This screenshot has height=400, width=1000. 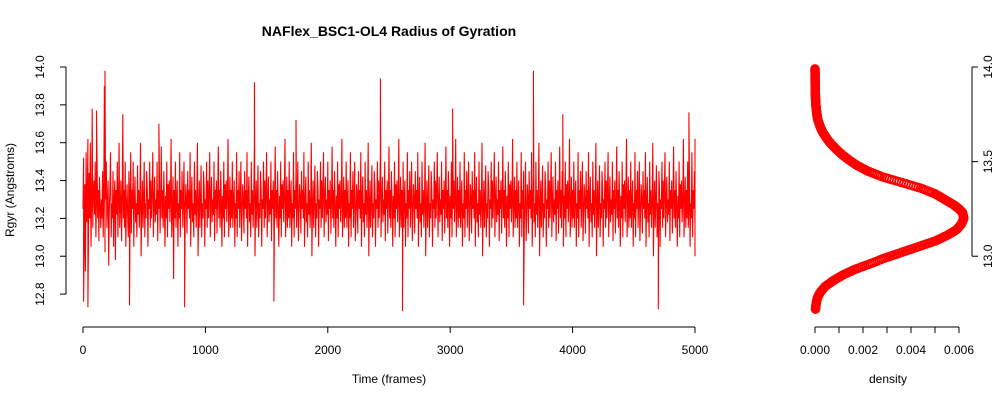 I want to click on density-x-tick-label: 0.006, so click(x=959, y=350).